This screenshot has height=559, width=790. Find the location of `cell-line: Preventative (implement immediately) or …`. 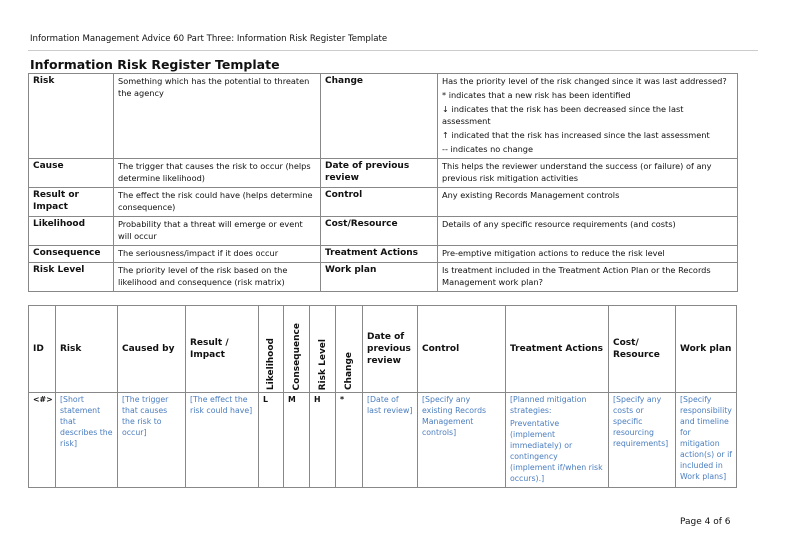

cell-line: Preventative (implement immediately) or … is located at coordinates (556, 451).